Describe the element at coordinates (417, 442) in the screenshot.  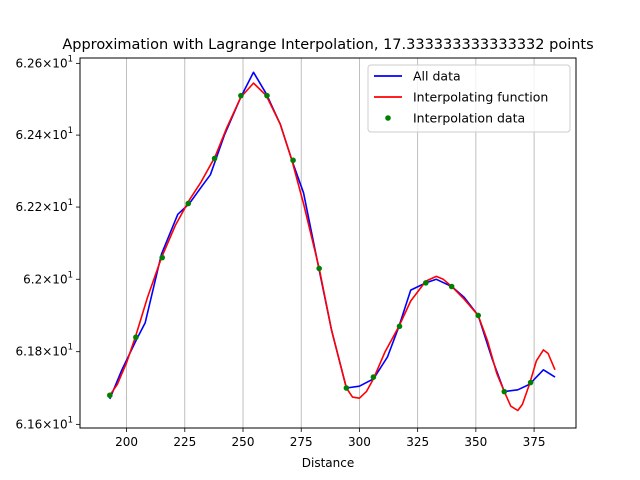
I see `x-tick-label: 325` at that location.